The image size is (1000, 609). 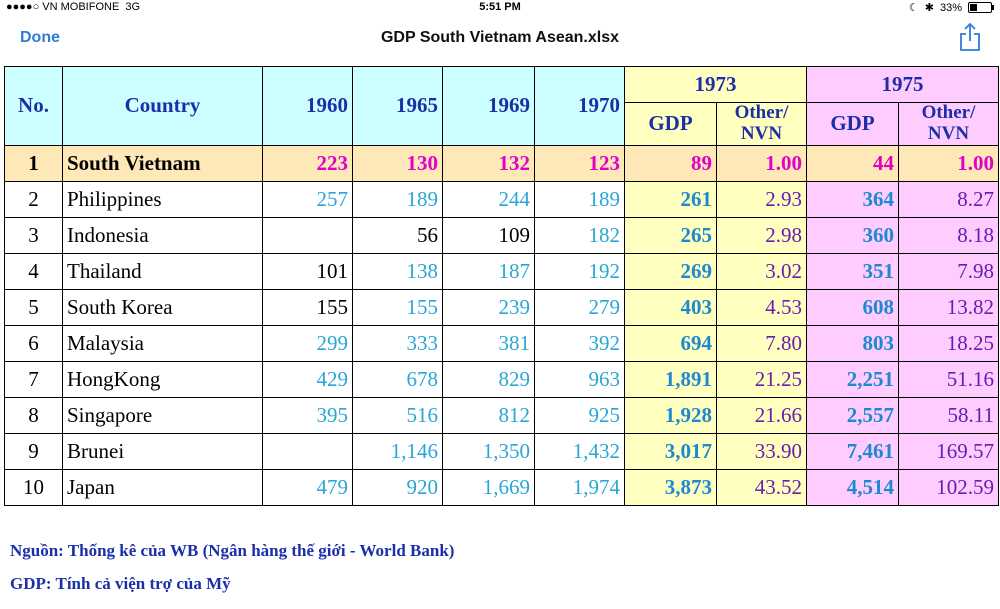 What do you see at coordinates (852, 163) in the screenshot?
I see `cell-gdp-1975: 44` at bounding box center [852, 163].